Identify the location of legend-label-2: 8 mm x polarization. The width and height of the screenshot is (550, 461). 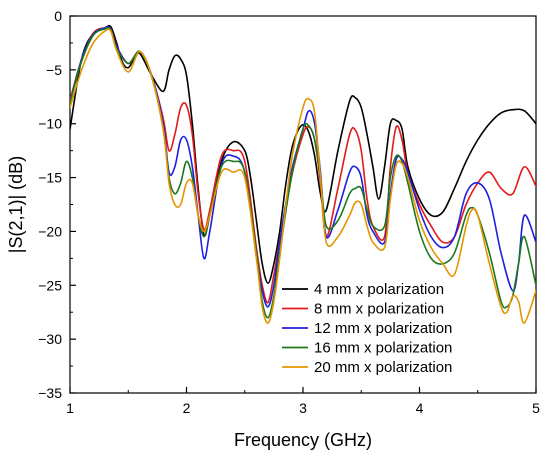
(379, 309).